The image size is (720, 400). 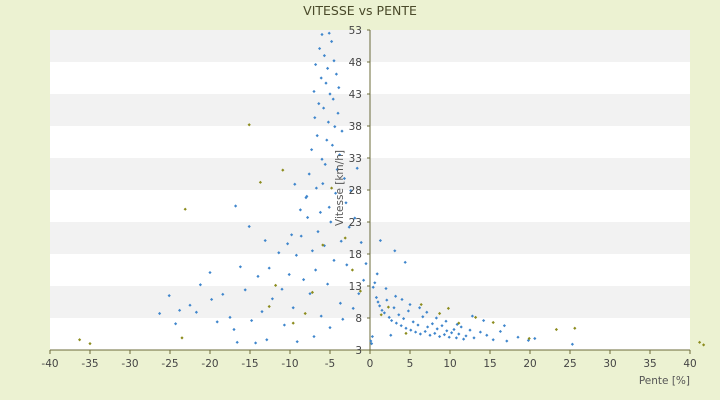 What do you see at coordinates (355, 255) in the screenshot?
I see `y-tick-label: 18` at bounding box center [355, 255].